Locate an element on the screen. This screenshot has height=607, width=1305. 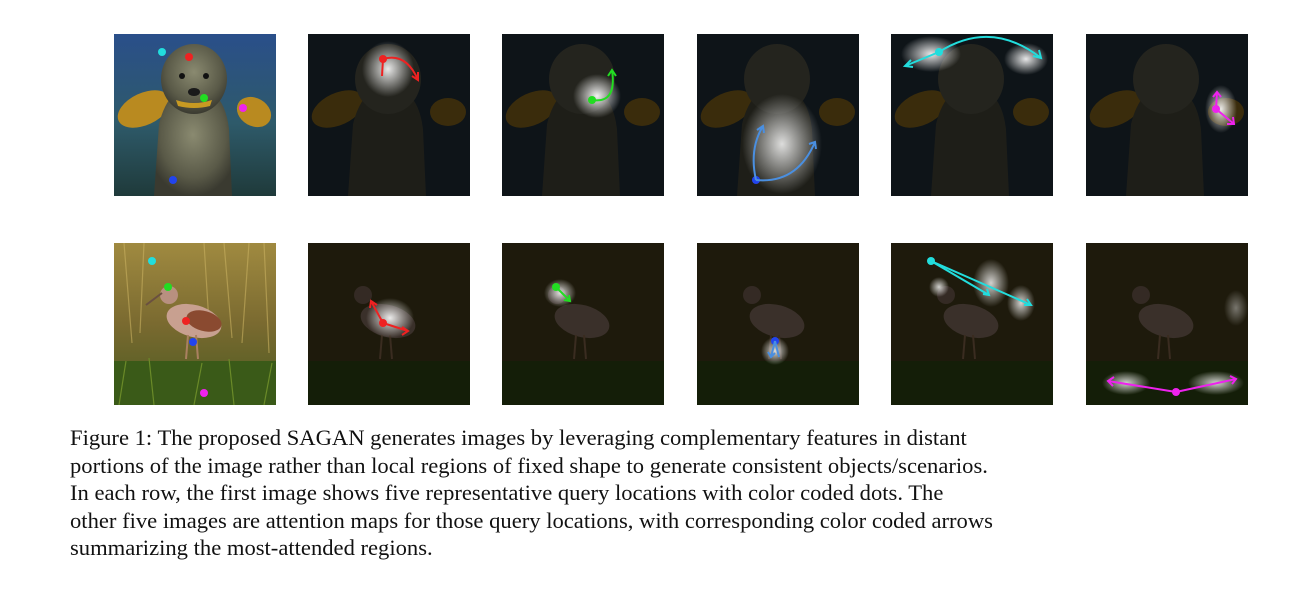
bird-attention-map-magenta is located at coordinates (1167, 324).